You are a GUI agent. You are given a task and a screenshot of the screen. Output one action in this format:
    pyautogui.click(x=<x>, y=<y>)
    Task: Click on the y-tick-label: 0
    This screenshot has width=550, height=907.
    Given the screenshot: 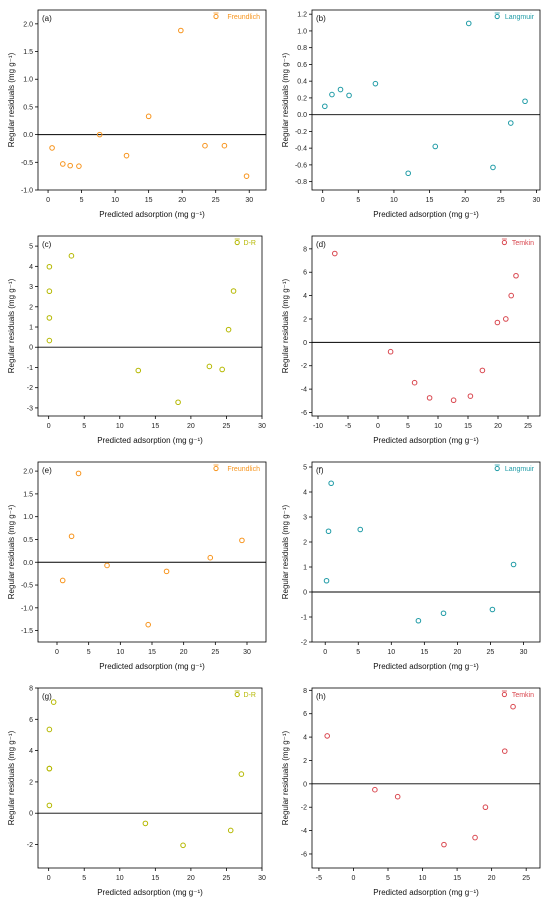 What is the action you would take?
    pyautogui.click(x=31, y=814)
    